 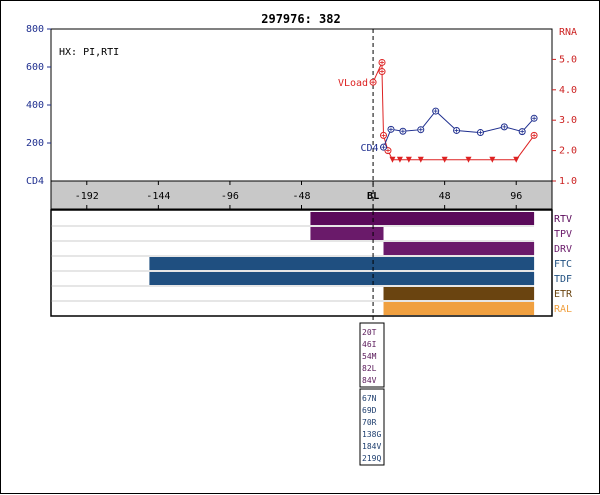 What do you see at coordinates (35, 143) in the screenshot?
I see `left-axis-tick-label: 200` at bounding box center [35, 143].